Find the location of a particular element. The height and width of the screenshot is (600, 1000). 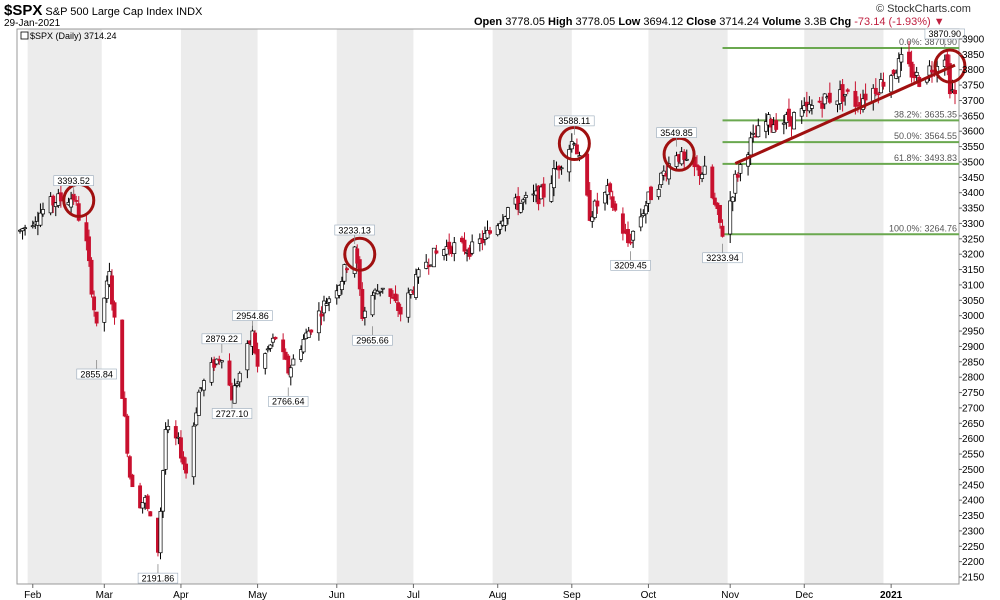

y-tick-label: 2950 is located at coordinates (973, 332).